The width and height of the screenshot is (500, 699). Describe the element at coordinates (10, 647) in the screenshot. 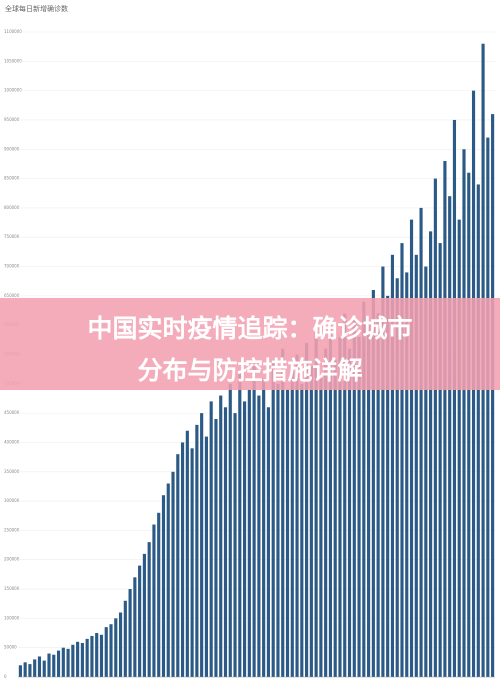

I see `y-tick-label: 50000` at that location.